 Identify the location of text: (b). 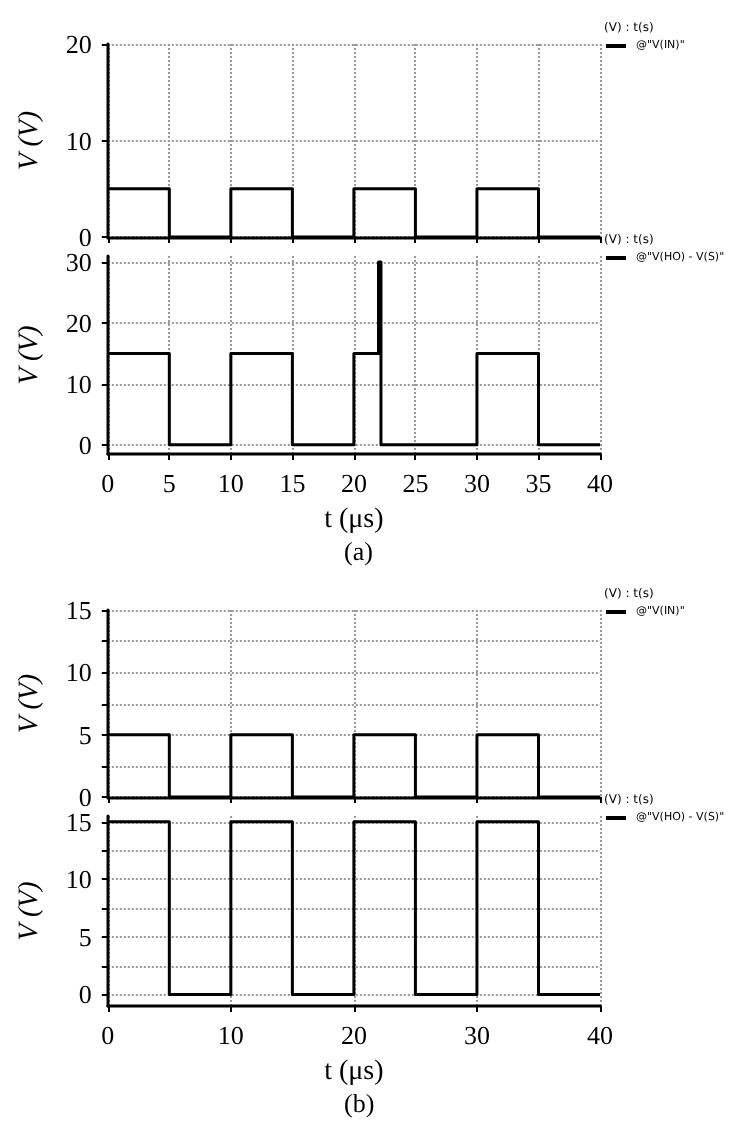
(359, 1103).